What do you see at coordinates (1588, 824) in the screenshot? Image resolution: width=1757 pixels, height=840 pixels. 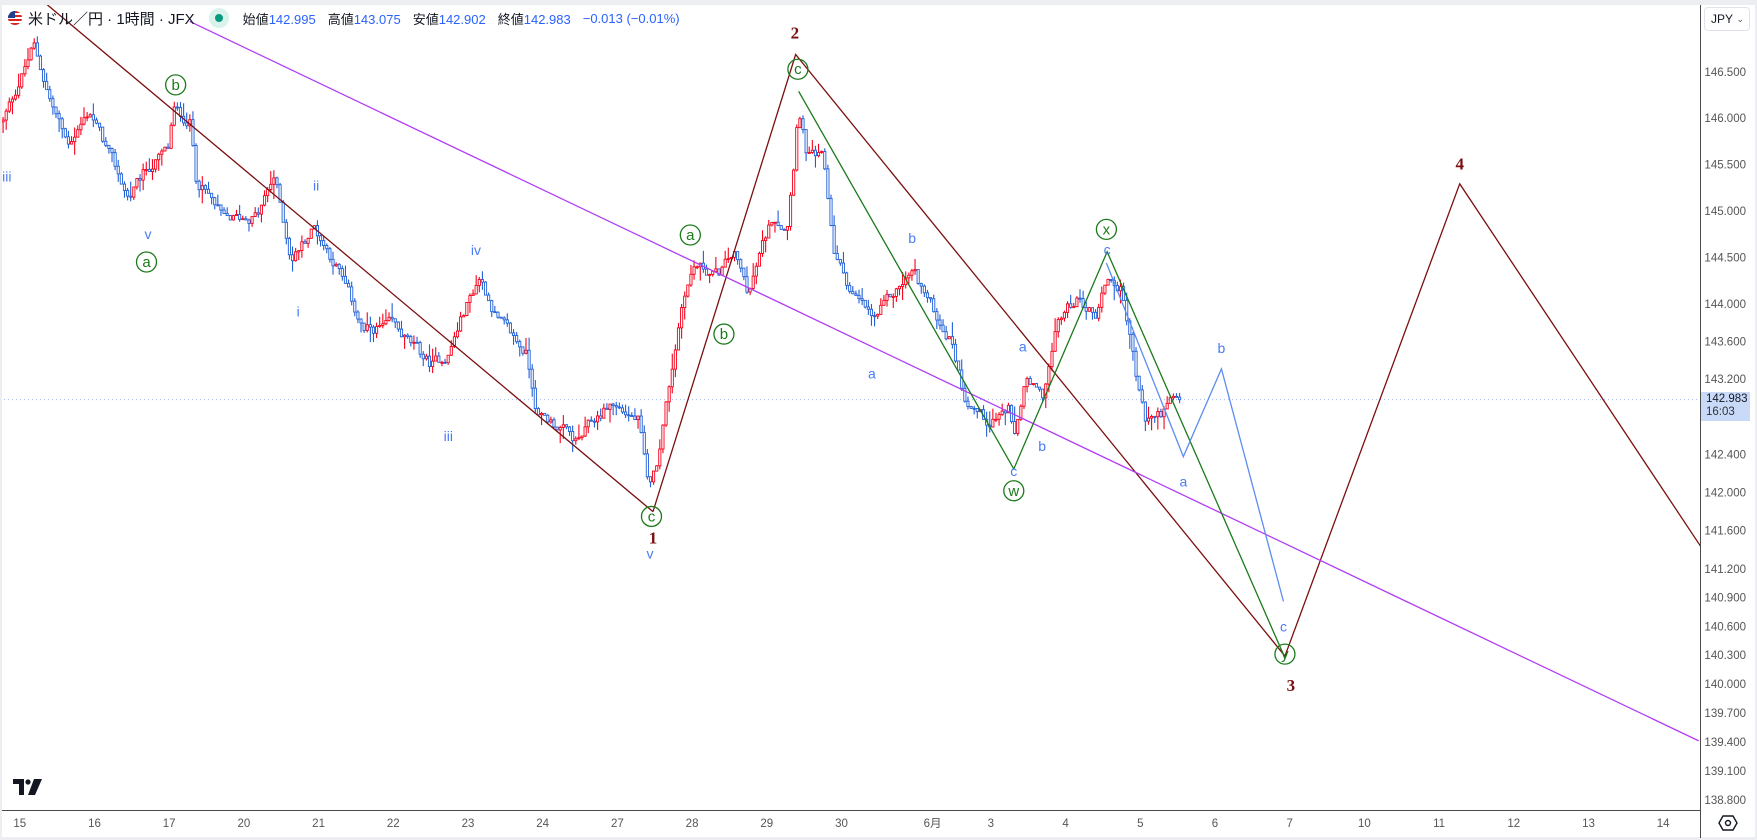 I see `time-tick-label: 13` at bounding box center [1588, 824].